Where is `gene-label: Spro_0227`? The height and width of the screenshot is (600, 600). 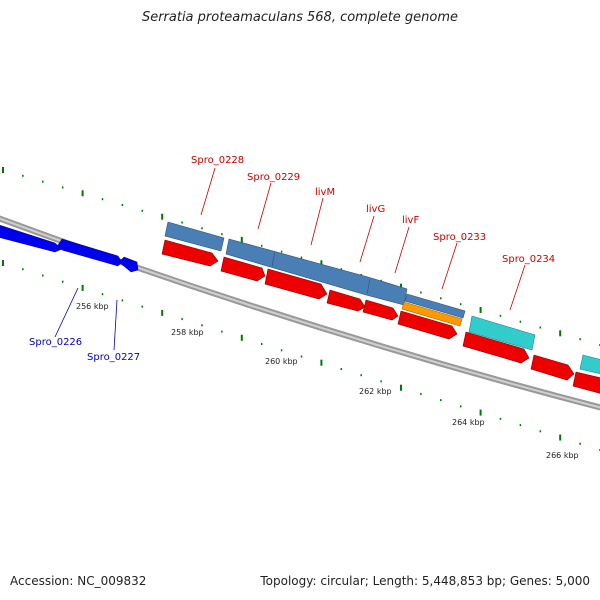 gene-label: Spro_0227 is located at coordinates (113, 357).